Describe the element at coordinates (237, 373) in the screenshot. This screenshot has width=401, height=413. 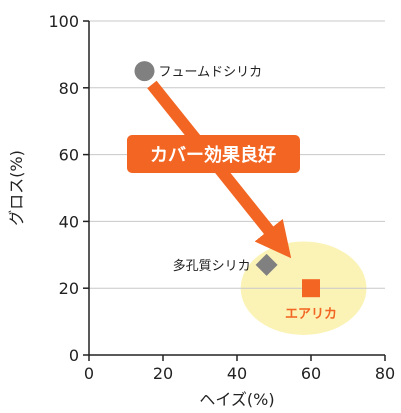
I see `x-tick-label: 40` at that location.